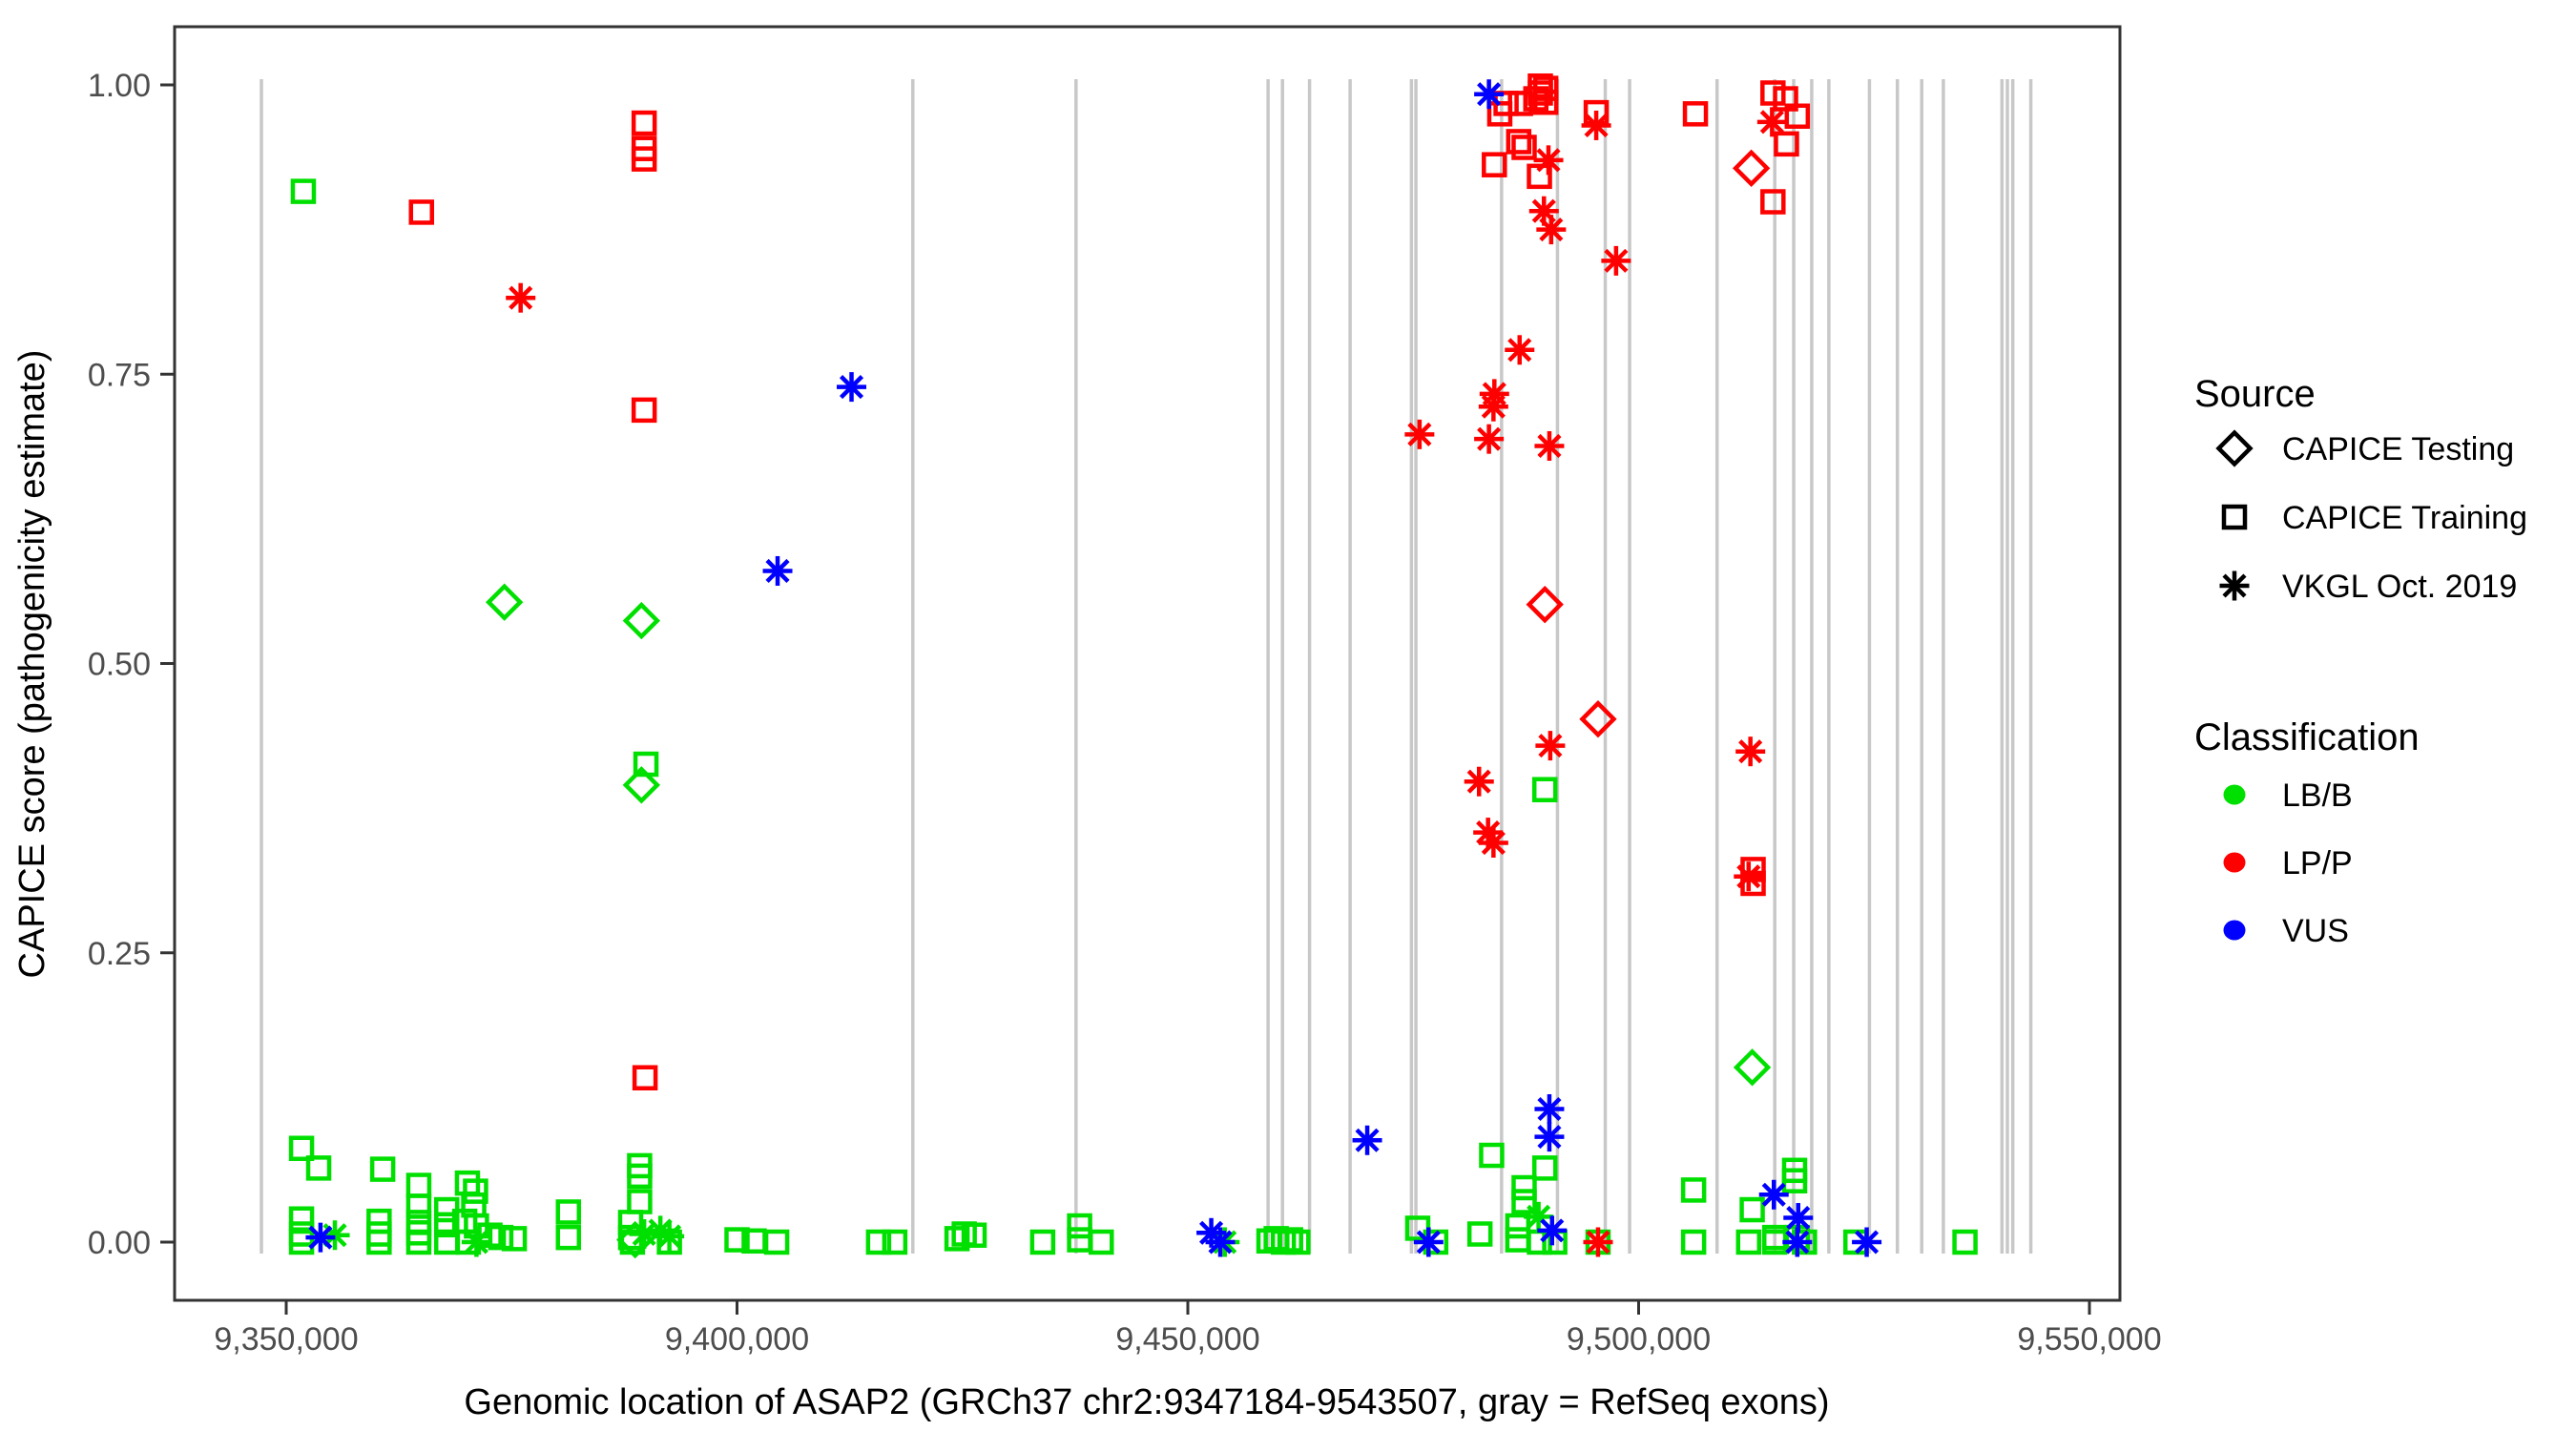 This screenshot has height=1431, width=2576. What do you see at coordinates (2234, 517) in the screenshot?
I see `square-legend-icon` at bounding box center [2234, 517].